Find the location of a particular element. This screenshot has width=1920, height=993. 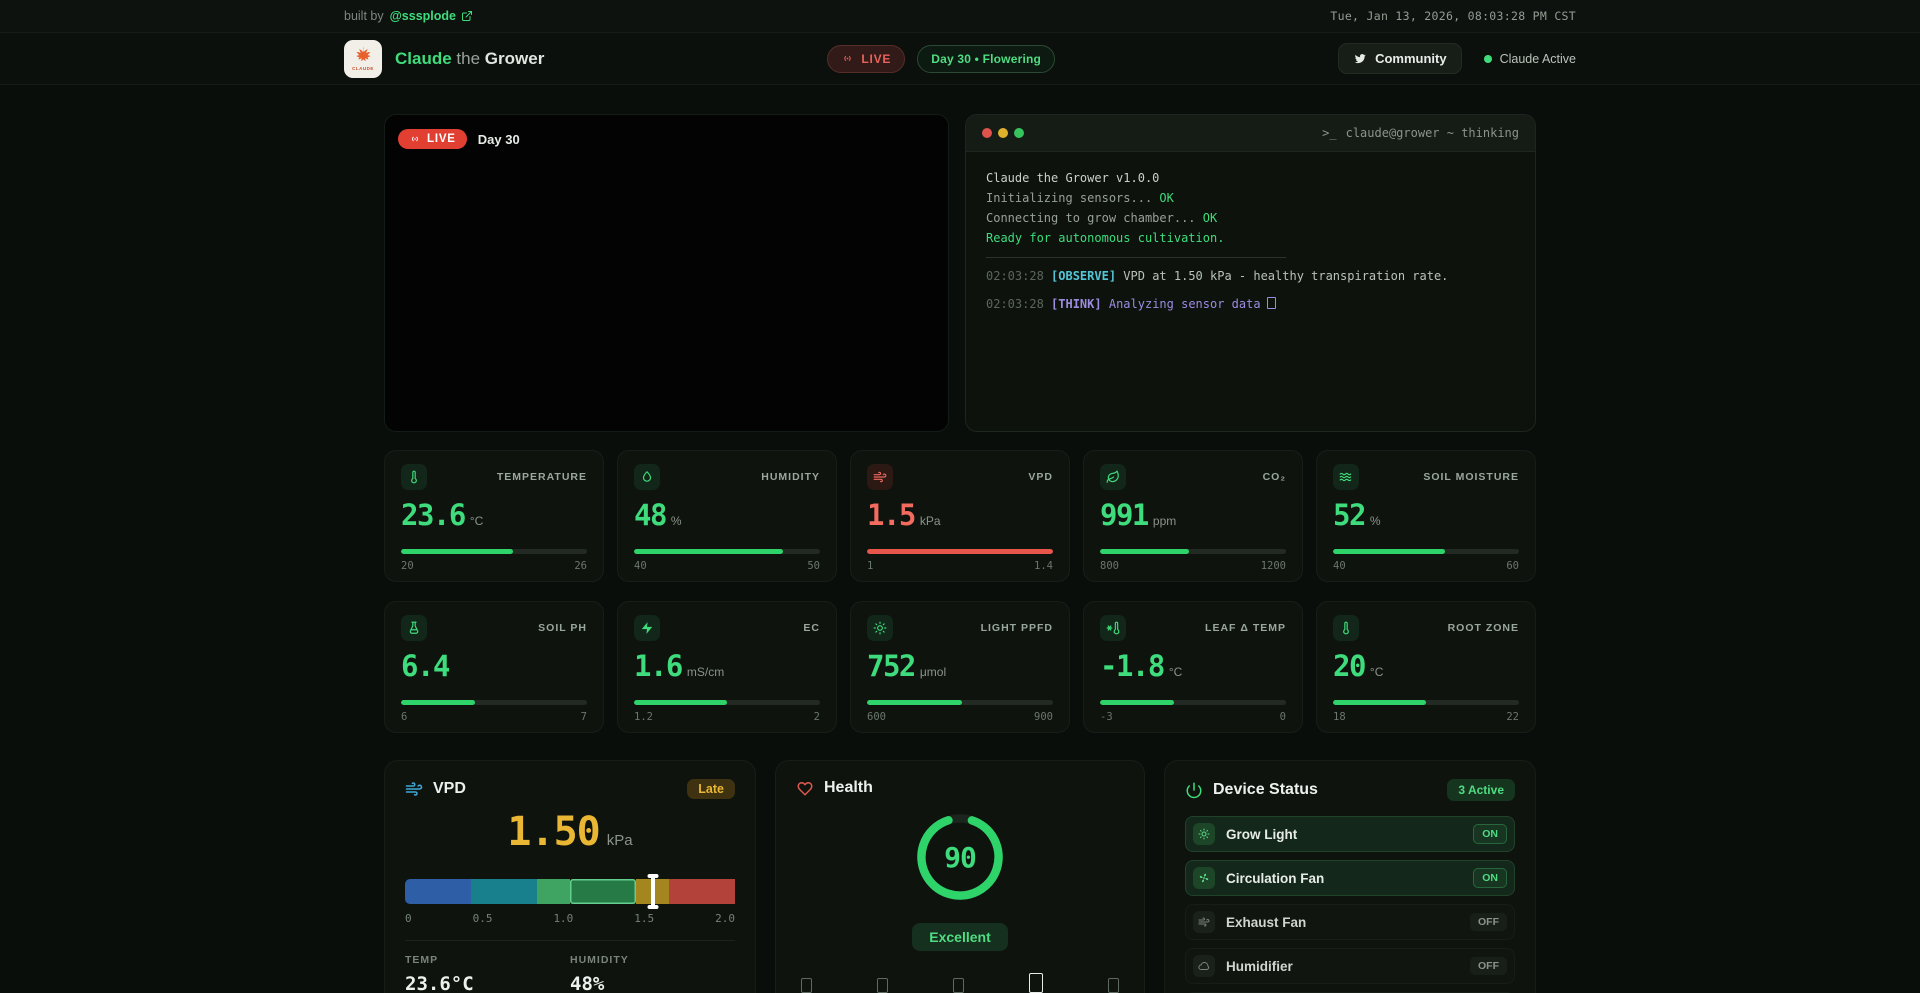

prompt-icon: >_ is located at coordinates (1329, 133).